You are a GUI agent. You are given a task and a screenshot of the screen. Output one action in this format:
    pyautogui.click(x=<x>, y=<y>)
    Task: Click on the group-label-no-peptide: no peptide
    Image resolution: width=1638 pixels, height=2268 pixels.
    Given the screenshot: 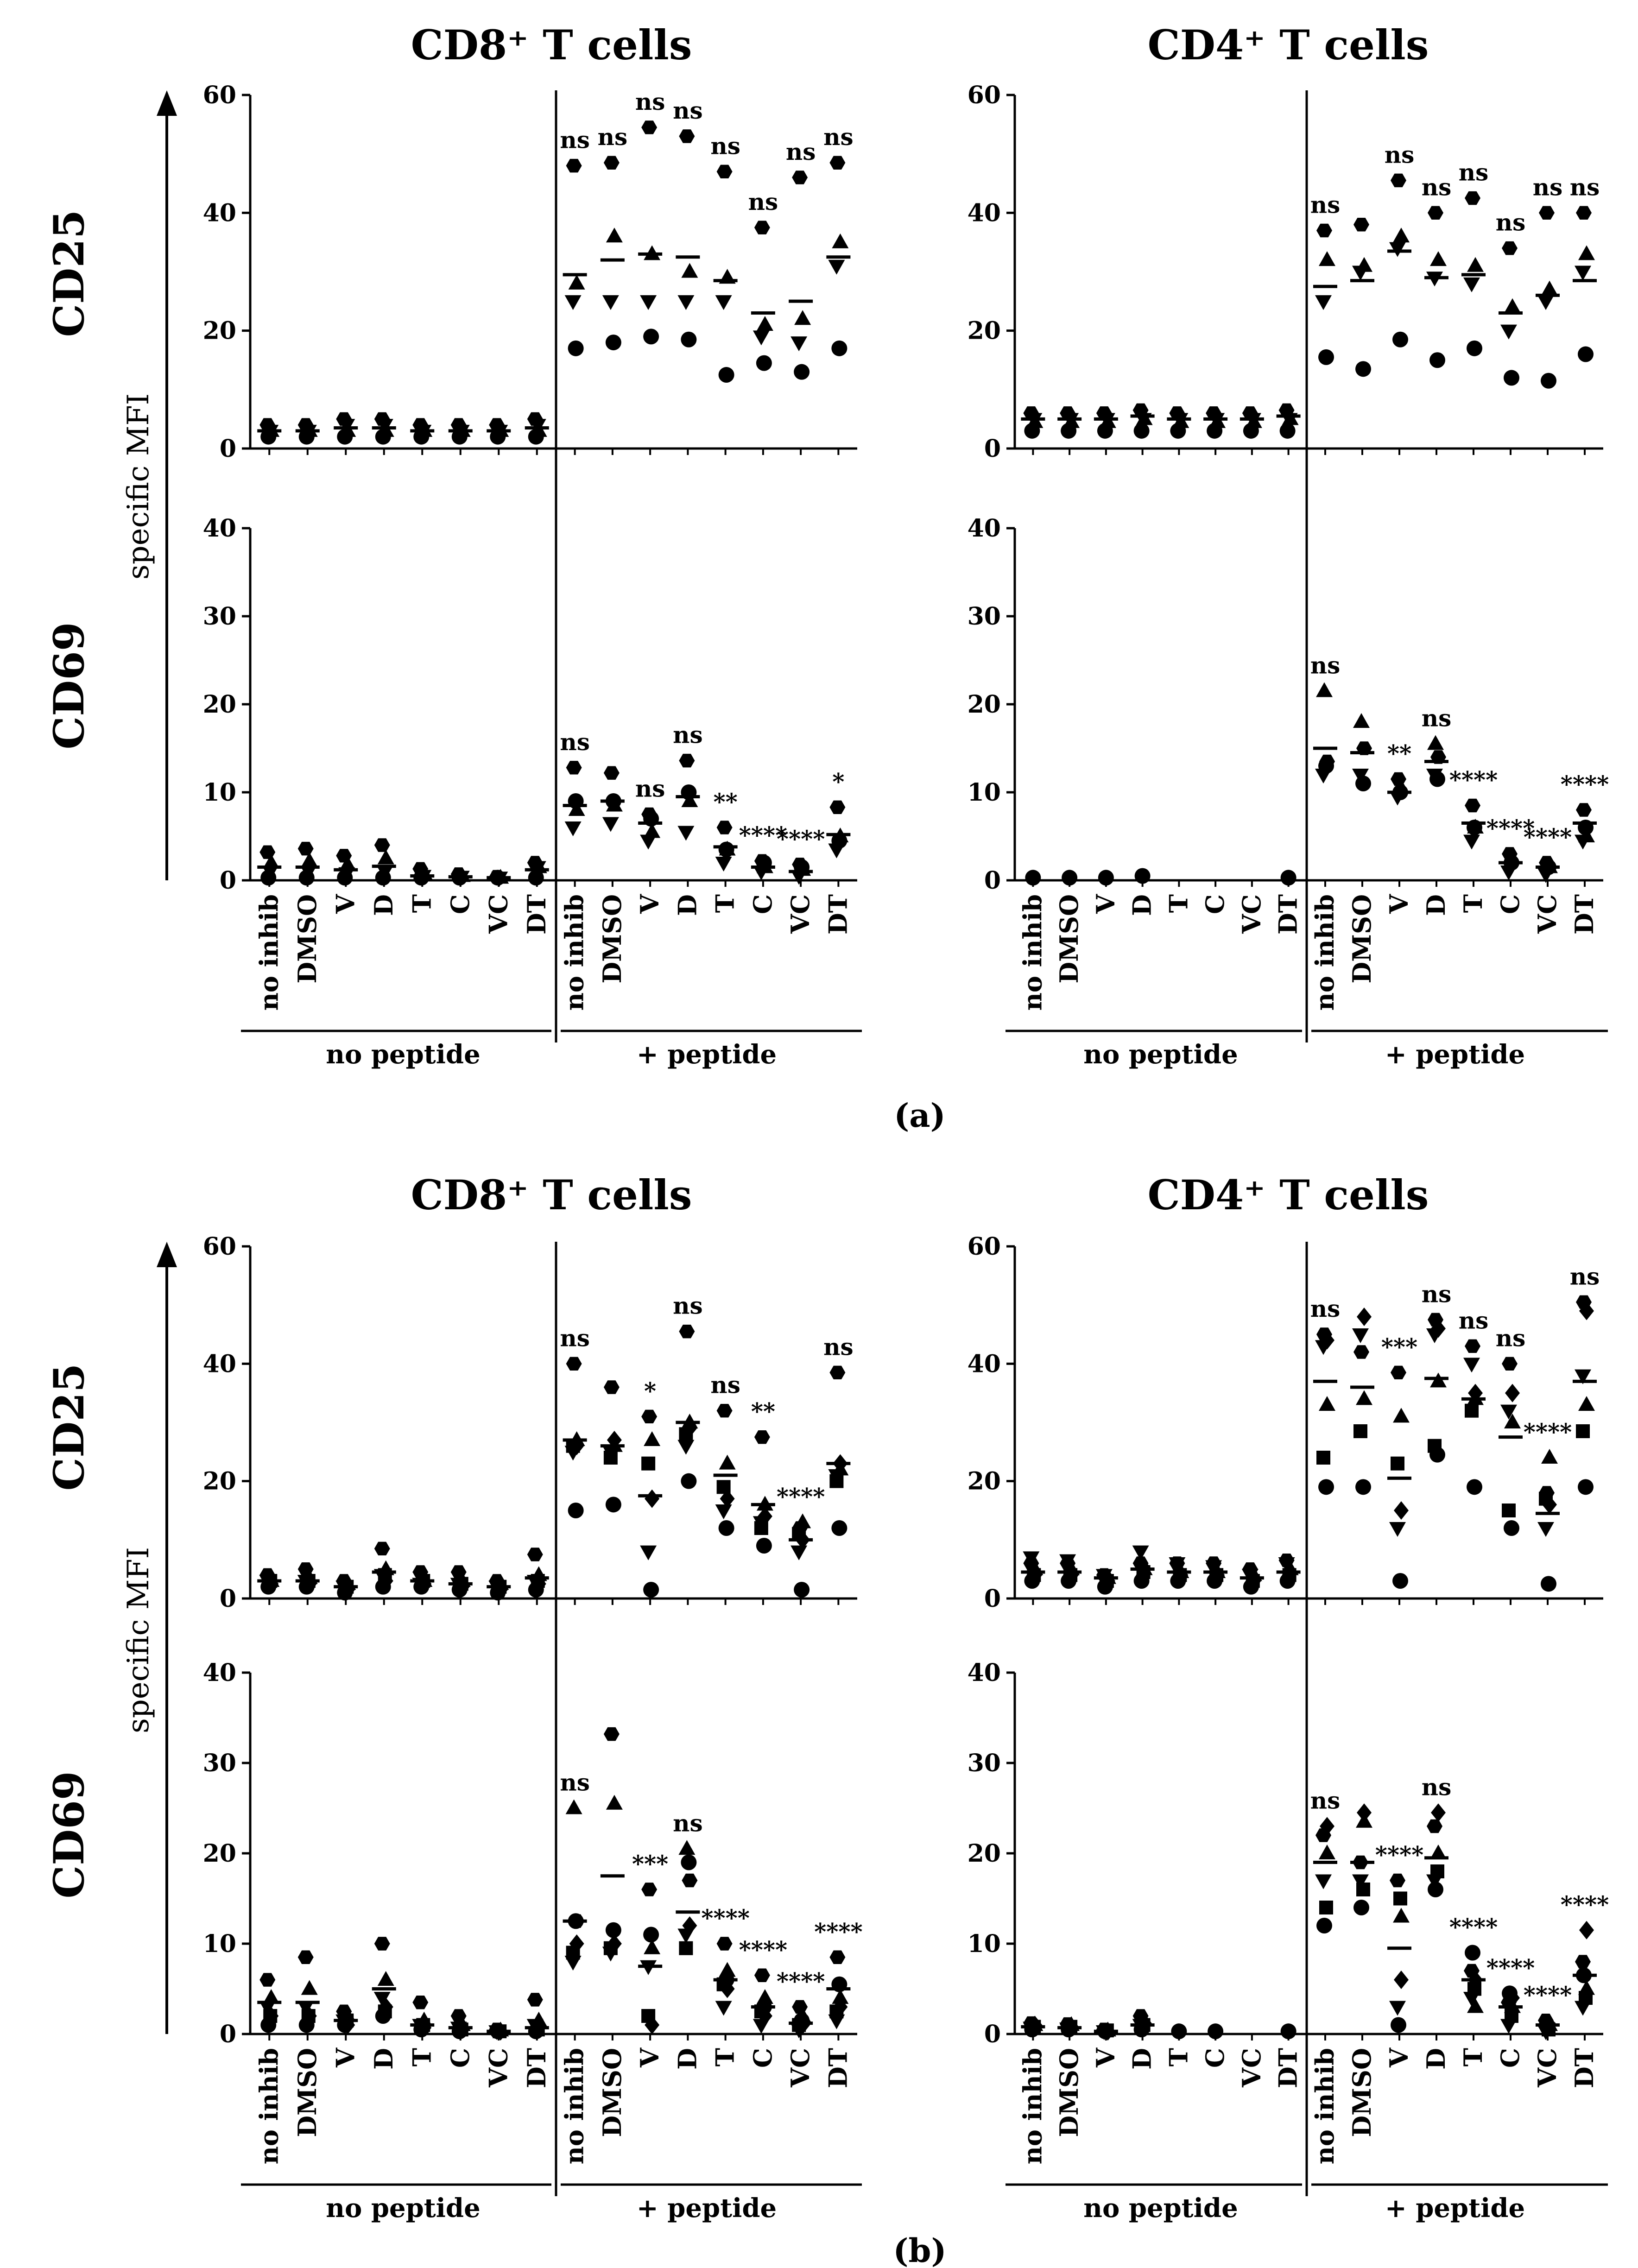 What is the action you would take?
    pyautogui.click(x=1160, y=1054)
    